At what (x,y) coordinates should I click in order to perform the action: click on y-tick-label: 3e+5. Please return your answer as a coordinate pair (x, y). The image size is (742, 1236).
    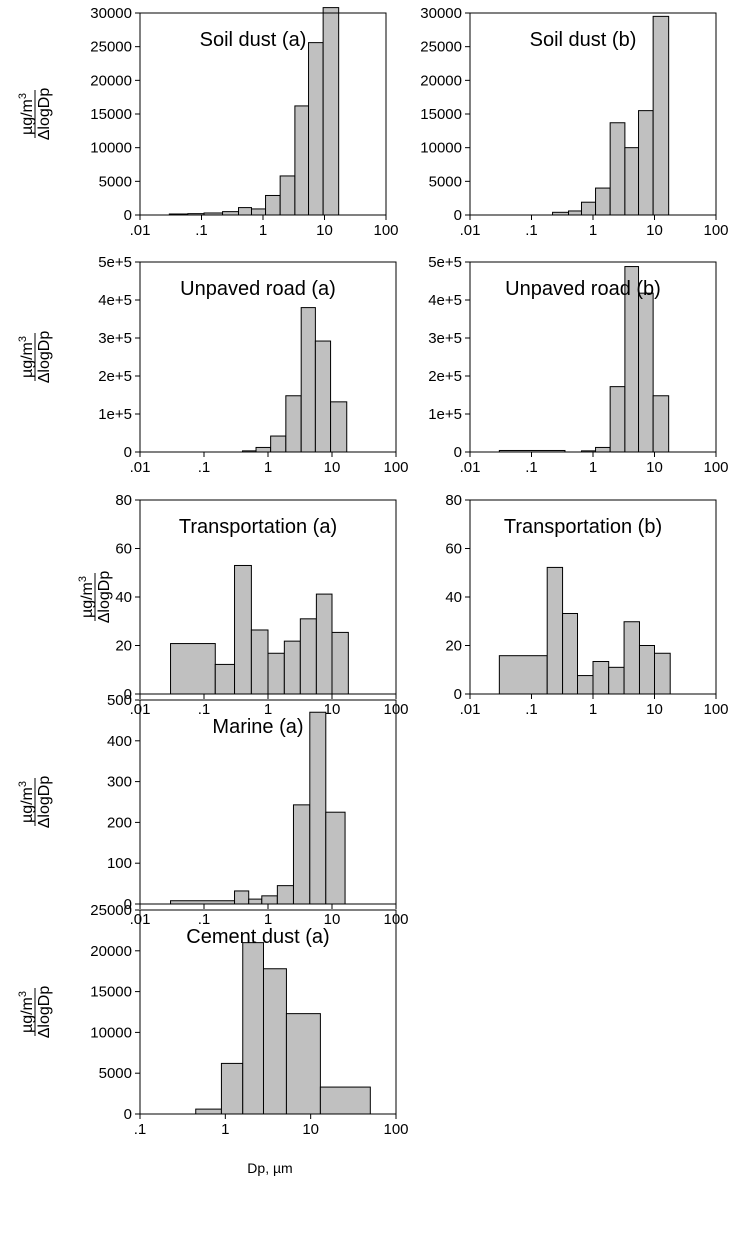
    Looking at the image, I should click on (115, 338).